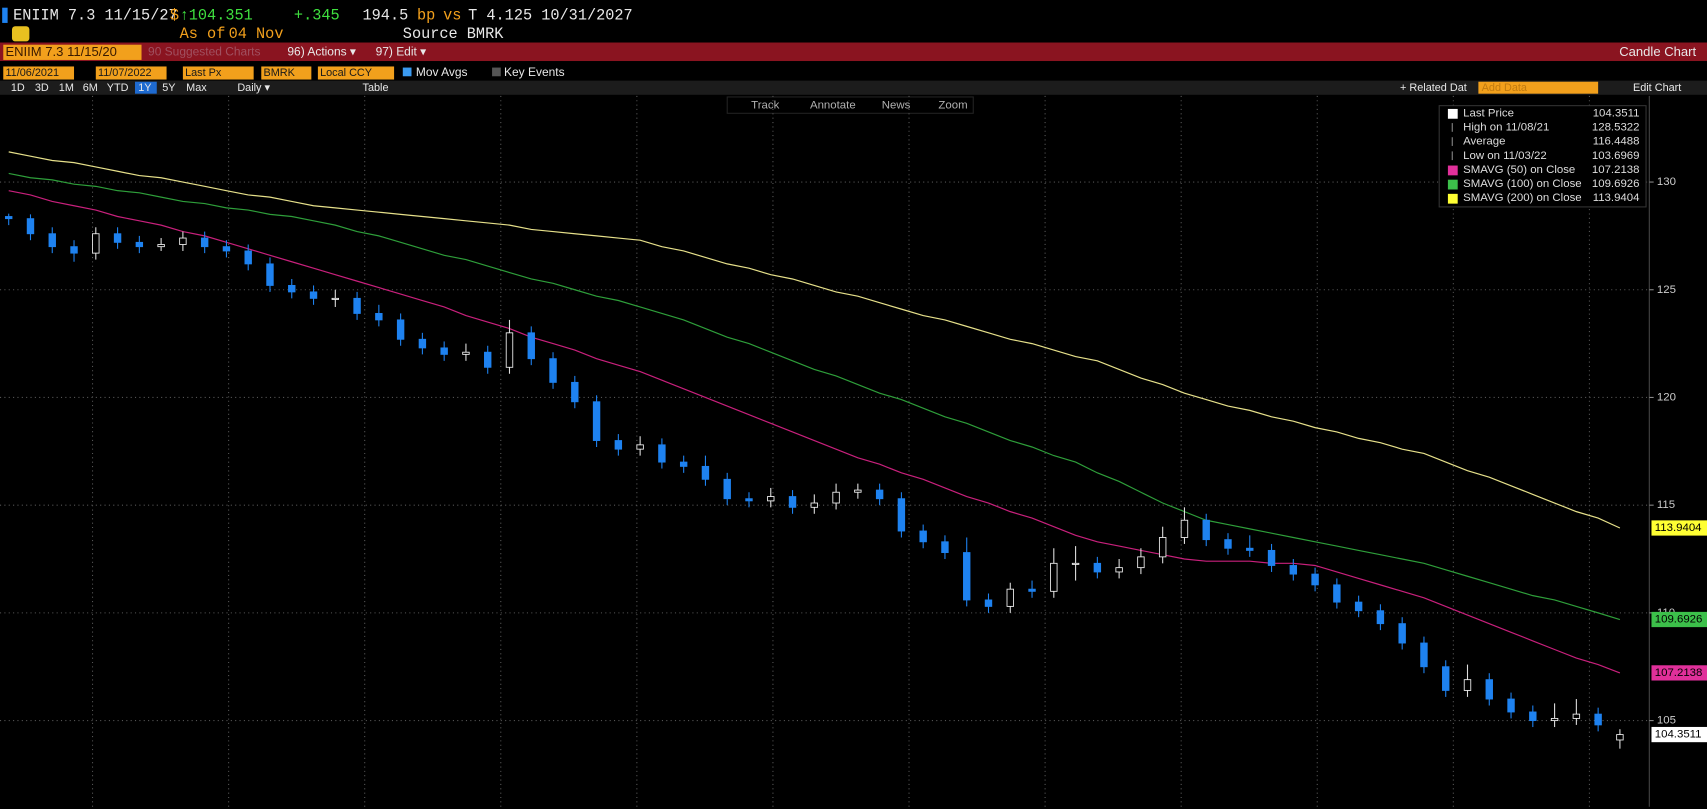 The width and height of the screenshot is (1707, 809). Describe the element at coordinates (550, 15) in the screenshot. I see `benchmark: T 4.125 10/31/2027` at that location.